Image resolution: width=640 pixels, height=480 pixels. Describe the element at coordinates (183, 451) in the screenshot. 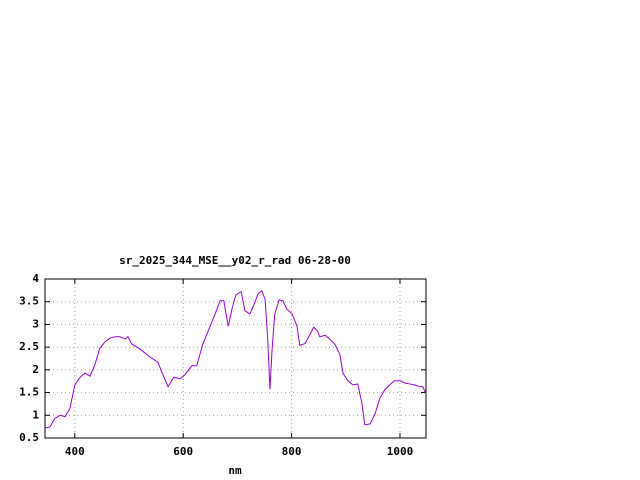

I see `x-tick-label: 600` at that location.